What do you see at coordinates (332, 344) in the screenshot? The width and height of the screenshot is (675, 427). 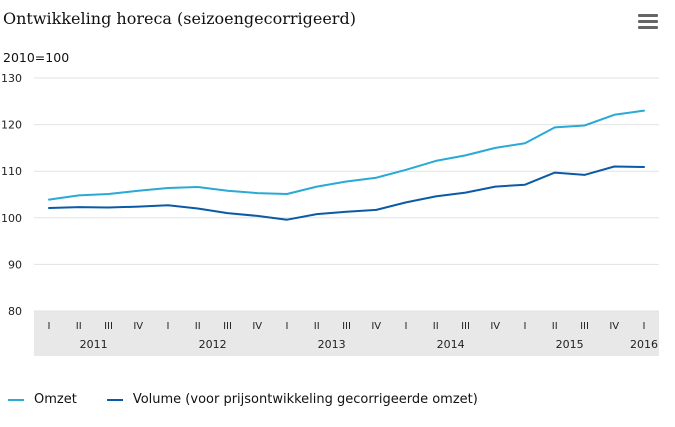 I see `x-year-label: 2013` at bounding box center [332, 344].